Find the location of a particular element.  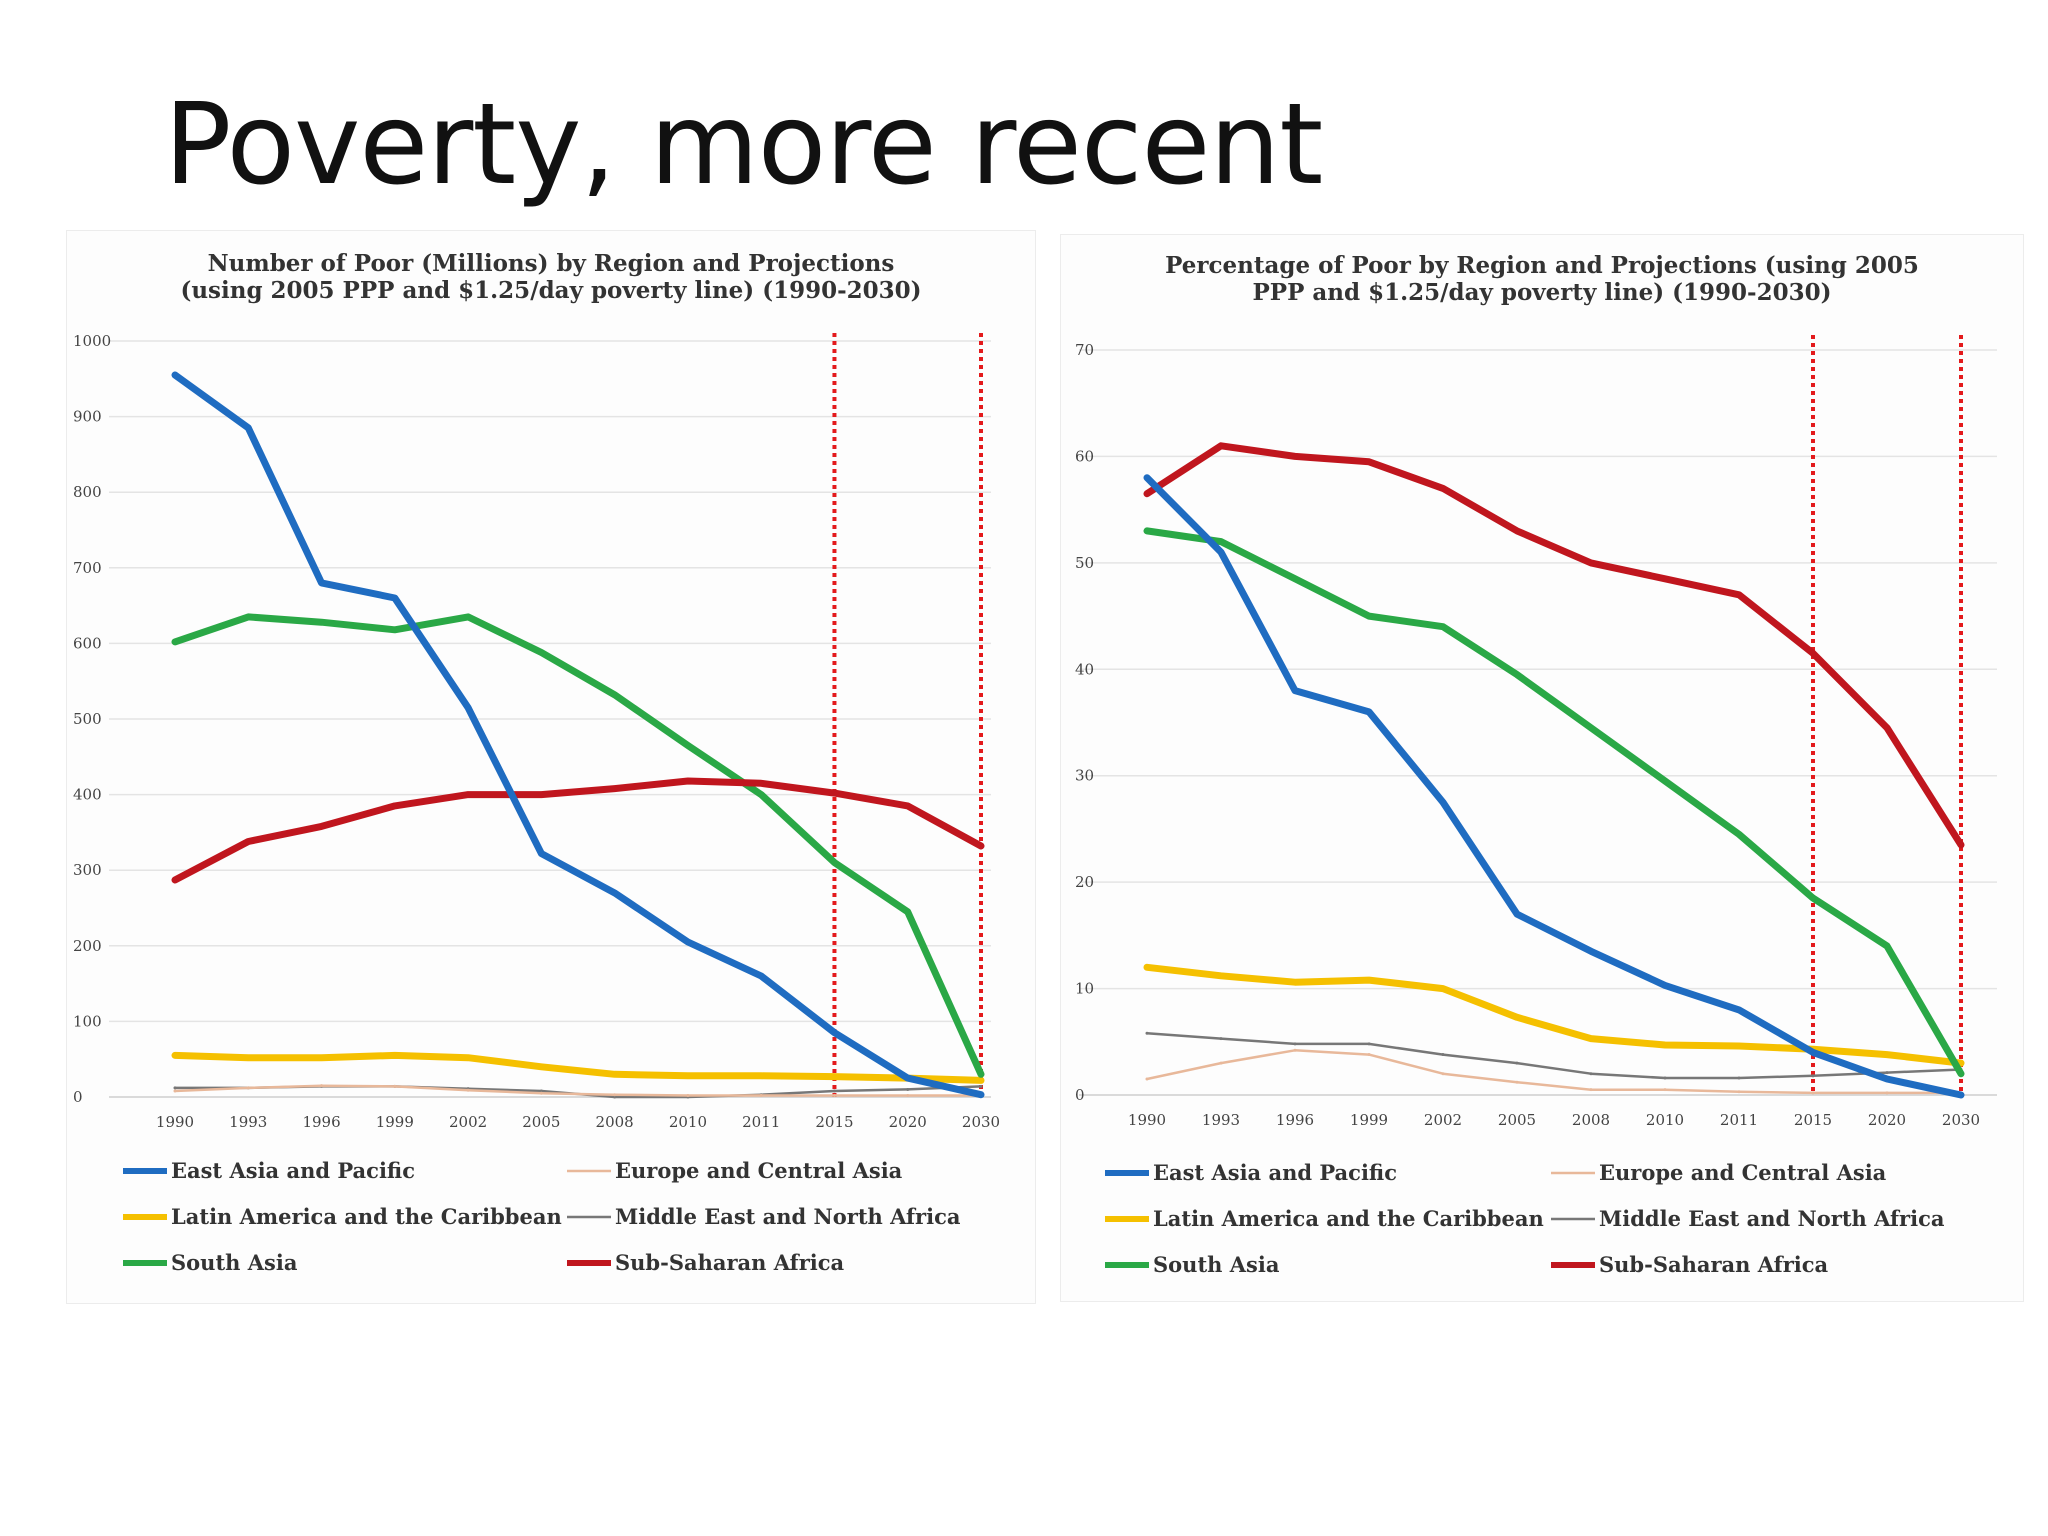

x-tick-label: 2011 is located at coordinates (1739, 1120).